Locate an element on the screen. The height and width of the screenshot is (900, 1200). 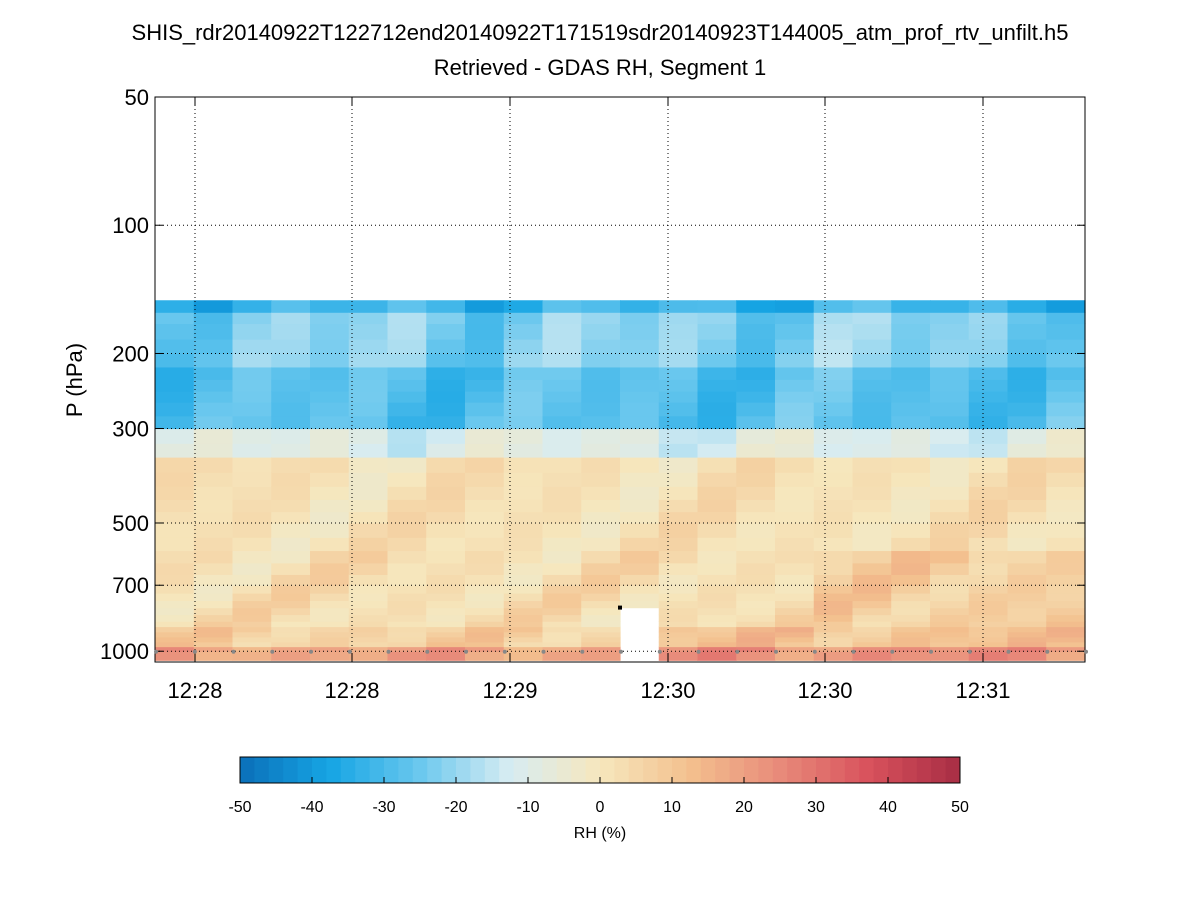
profile-marker is located at coordinates (620, 607).